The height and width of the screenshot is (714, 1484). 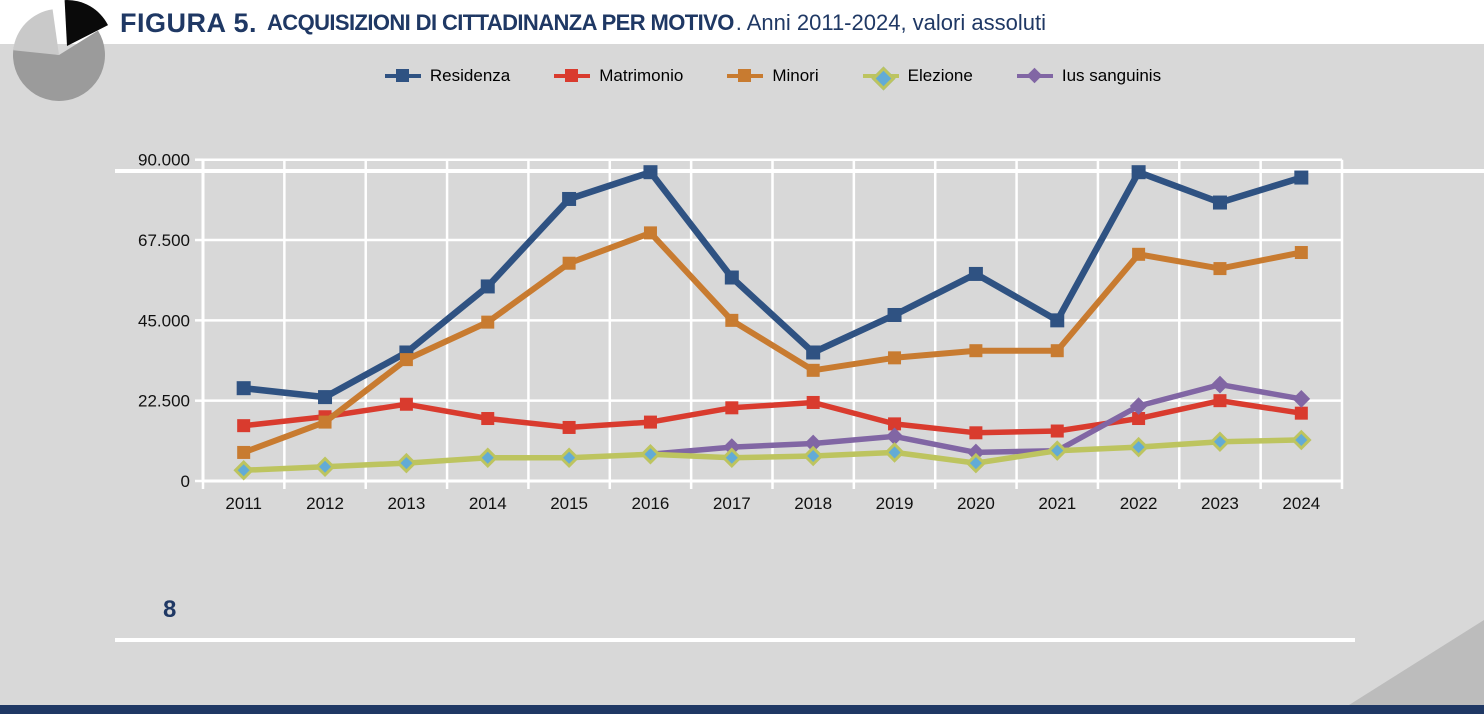 What do you see at coordinates (641, 75) in the screenshot?
I see `legend-label: Matrimonio` at bounding box center [641, 75].